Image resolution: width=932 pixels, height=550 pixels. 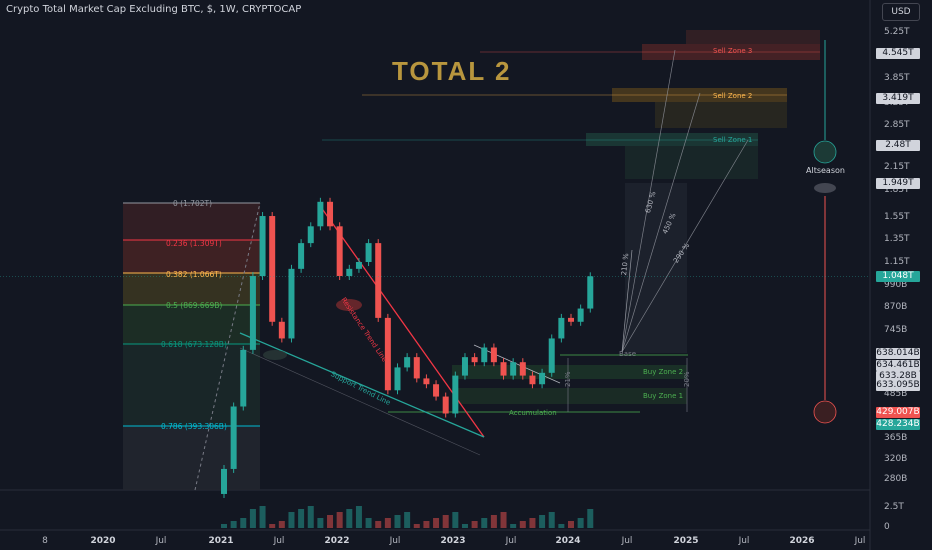 What do you see at coordinates (898, 276) in the screenshot?
I see `current-price-tag: 1.048T` at bounding box center [898, 276].